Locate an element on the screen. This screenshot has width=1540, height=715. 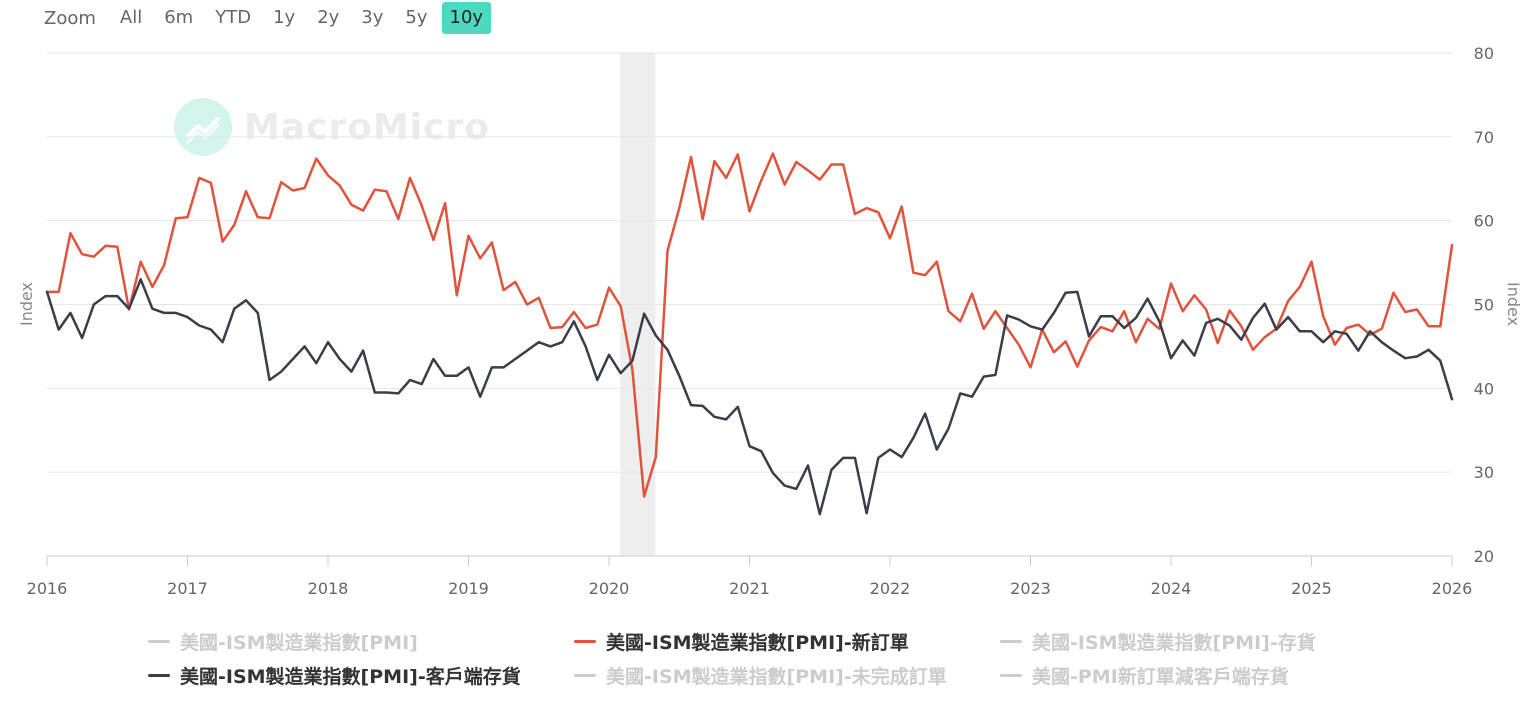
legend-item-customer-inventories: 美國-ISM製造業指數[PMI]-客戶端存貨 is located at coordinates (334, 675).